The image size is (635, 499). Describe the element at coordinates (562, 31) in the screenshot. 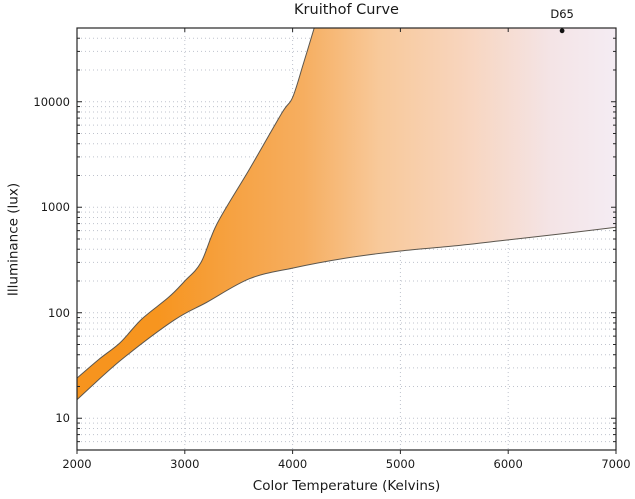

I see `d65-marker-dot` at that location.